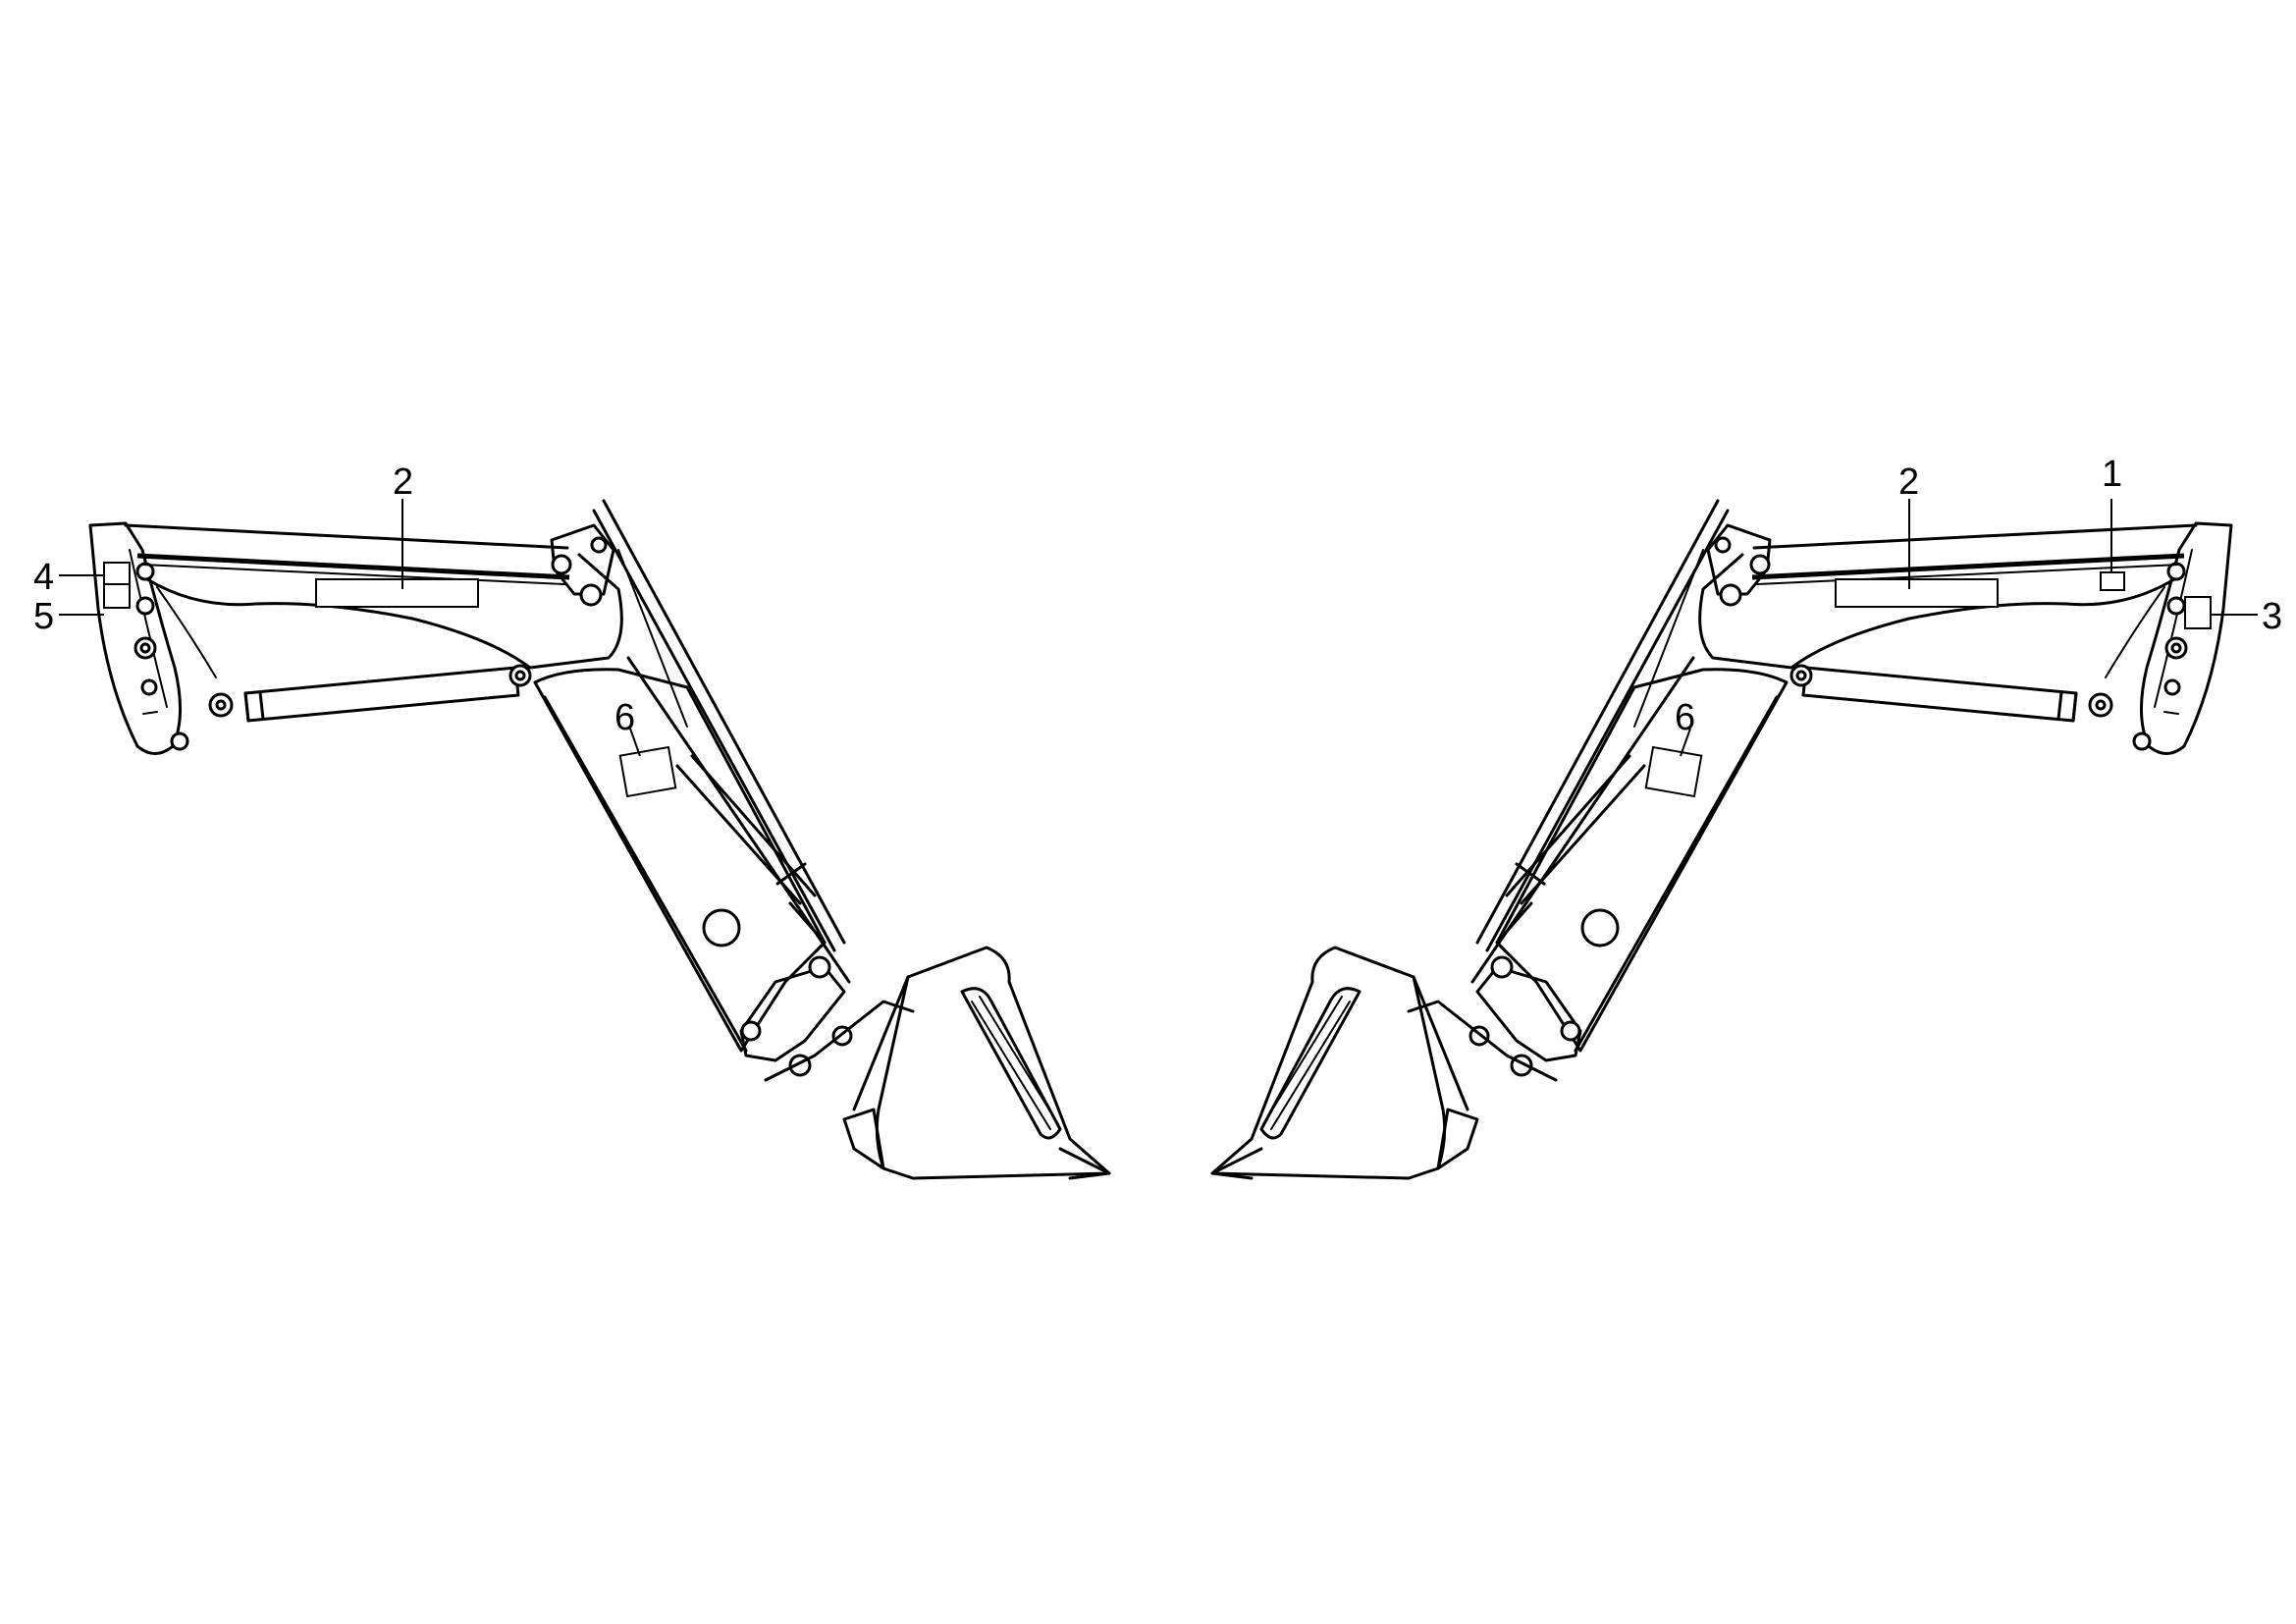 The height and width of the screenshot is (1624, 2296). Describe the element at coordinates (43, 616) in the screenshot. I see `left-callout-5: 5` at that location.